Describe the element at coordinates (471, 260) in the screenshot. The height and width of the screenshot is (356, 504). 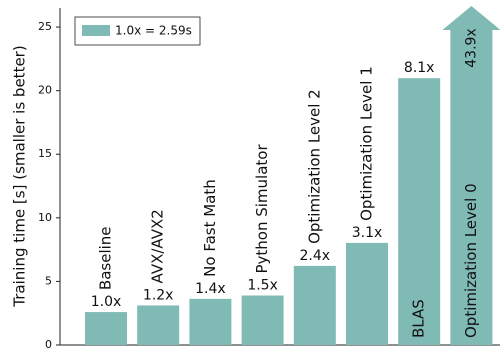
I see `category-label: Optimization Level 0` at that location.